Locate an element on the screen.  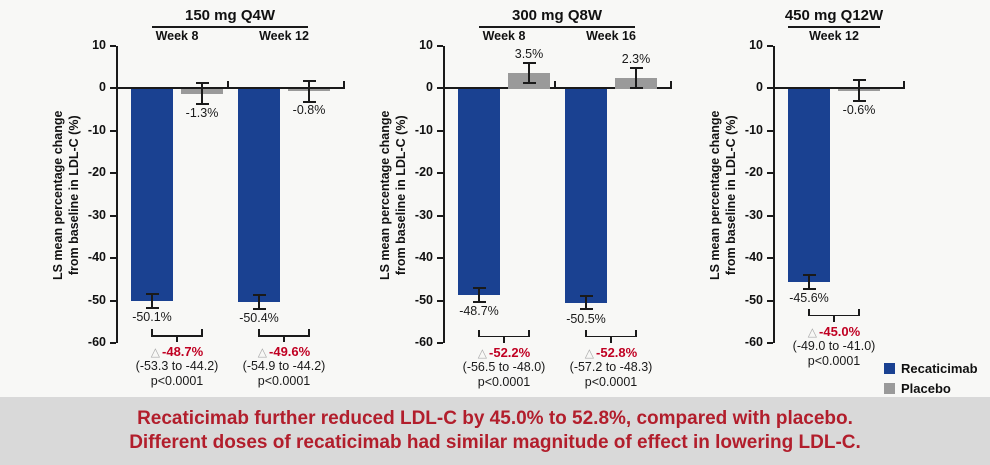
legend-item-recaticimab: Recaticimab is located at coordinates (931, 368).